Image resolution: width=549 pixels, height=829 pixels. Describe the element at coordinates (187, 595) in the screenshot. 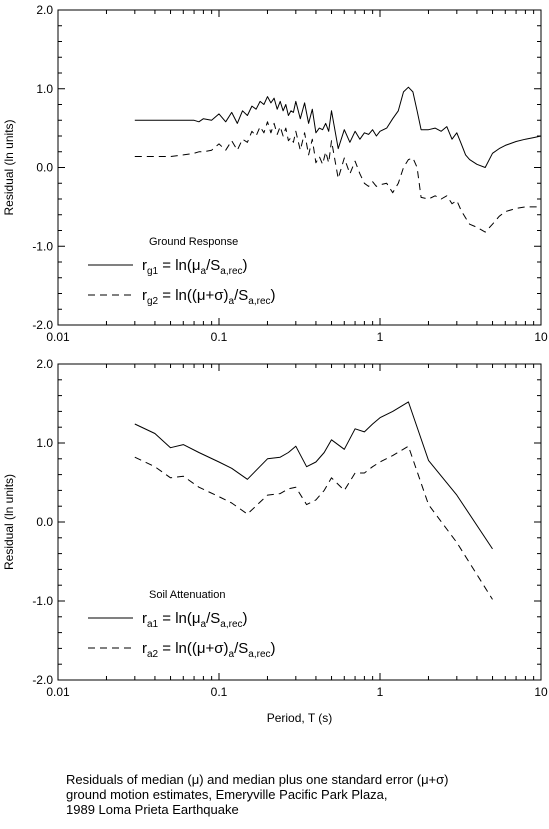

I see `legend-title: Soil Attenuation` at that location.